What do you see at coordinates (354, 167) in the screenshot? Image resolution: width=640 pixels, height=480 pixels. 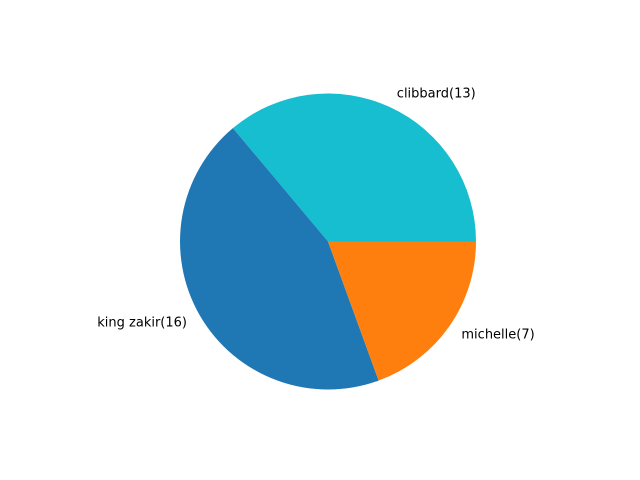 I see `pie-slice-clibbard` at bounding box center [354, 167].